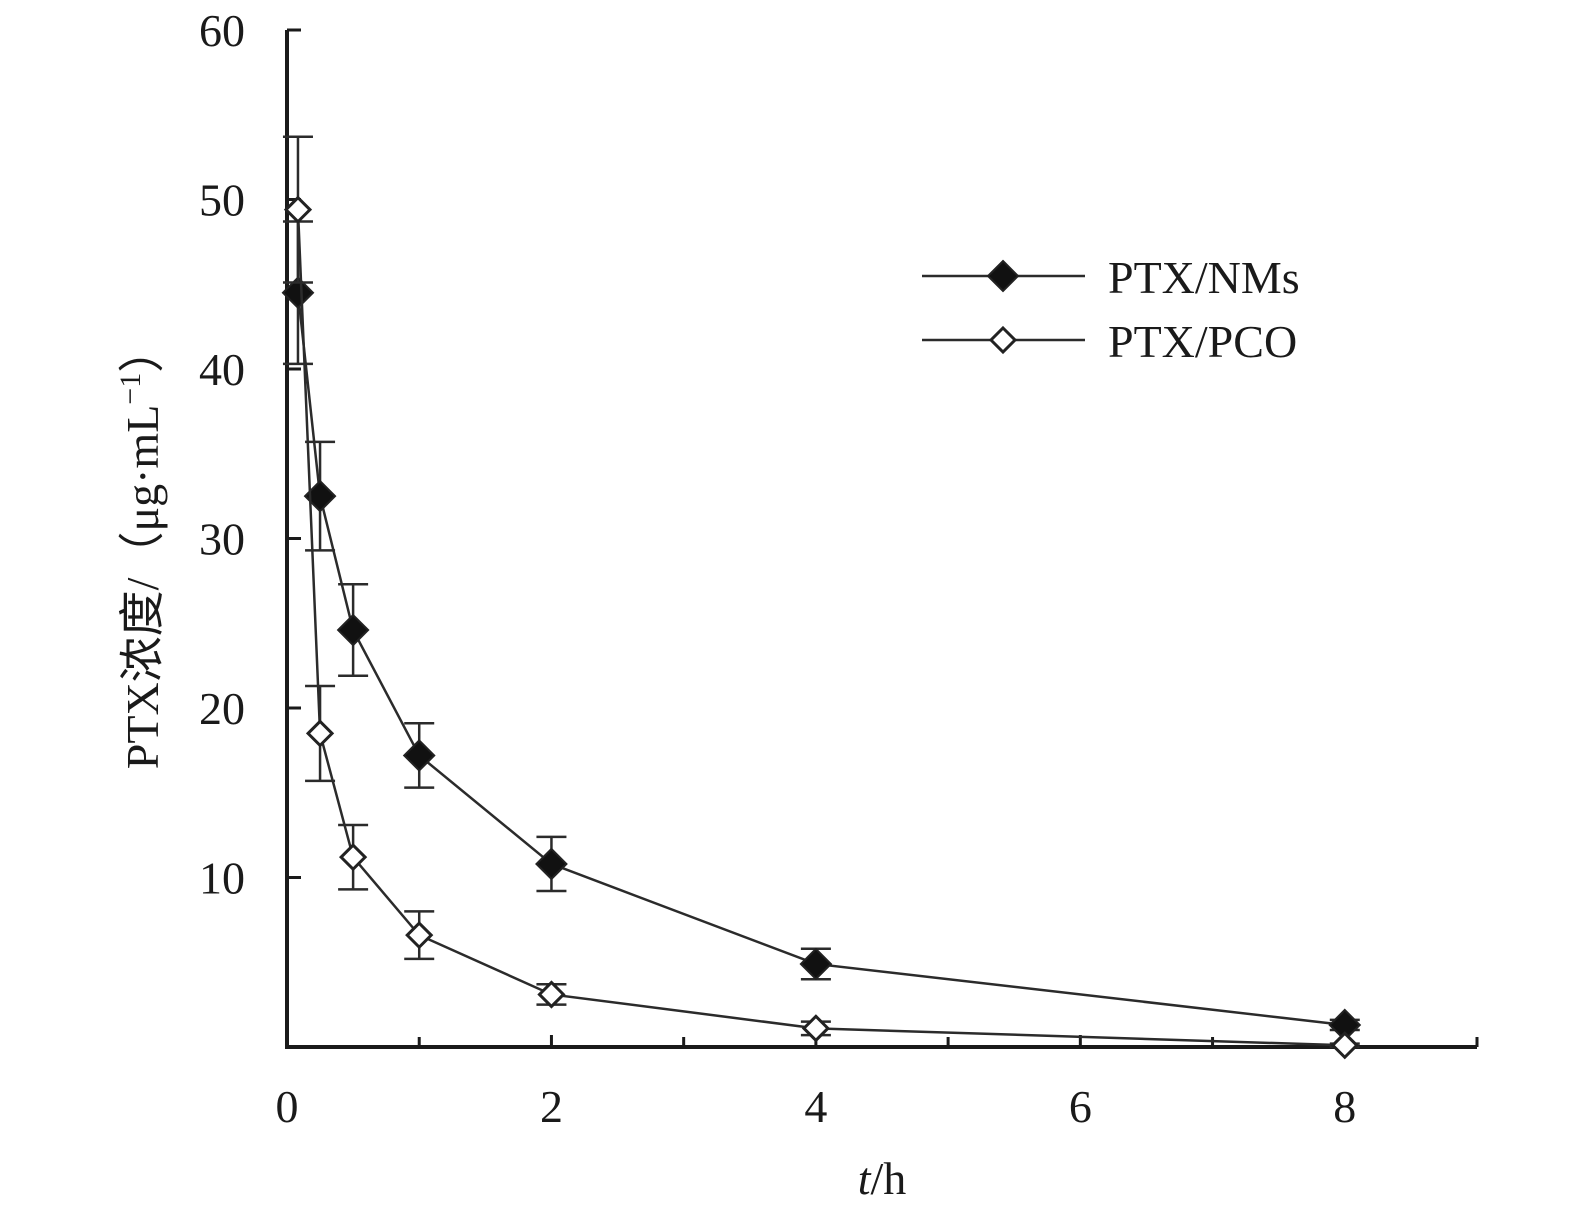  What do you see at coordinates (1202, 341) in the screenshot?
I see `legend-label: PTX/PCO` at bounding box center [1202, 341].